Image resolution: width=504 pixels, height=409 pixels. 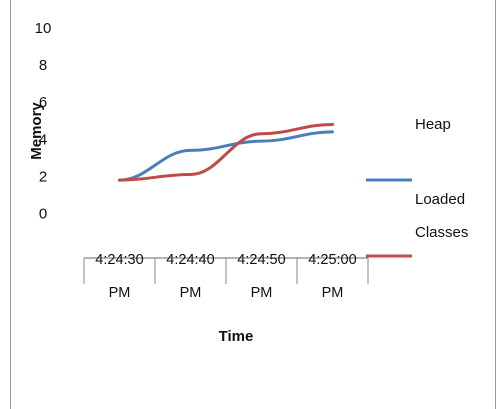 I want to click on x-tick-label: 4:24:30 PM, so click(x=119, y=276).